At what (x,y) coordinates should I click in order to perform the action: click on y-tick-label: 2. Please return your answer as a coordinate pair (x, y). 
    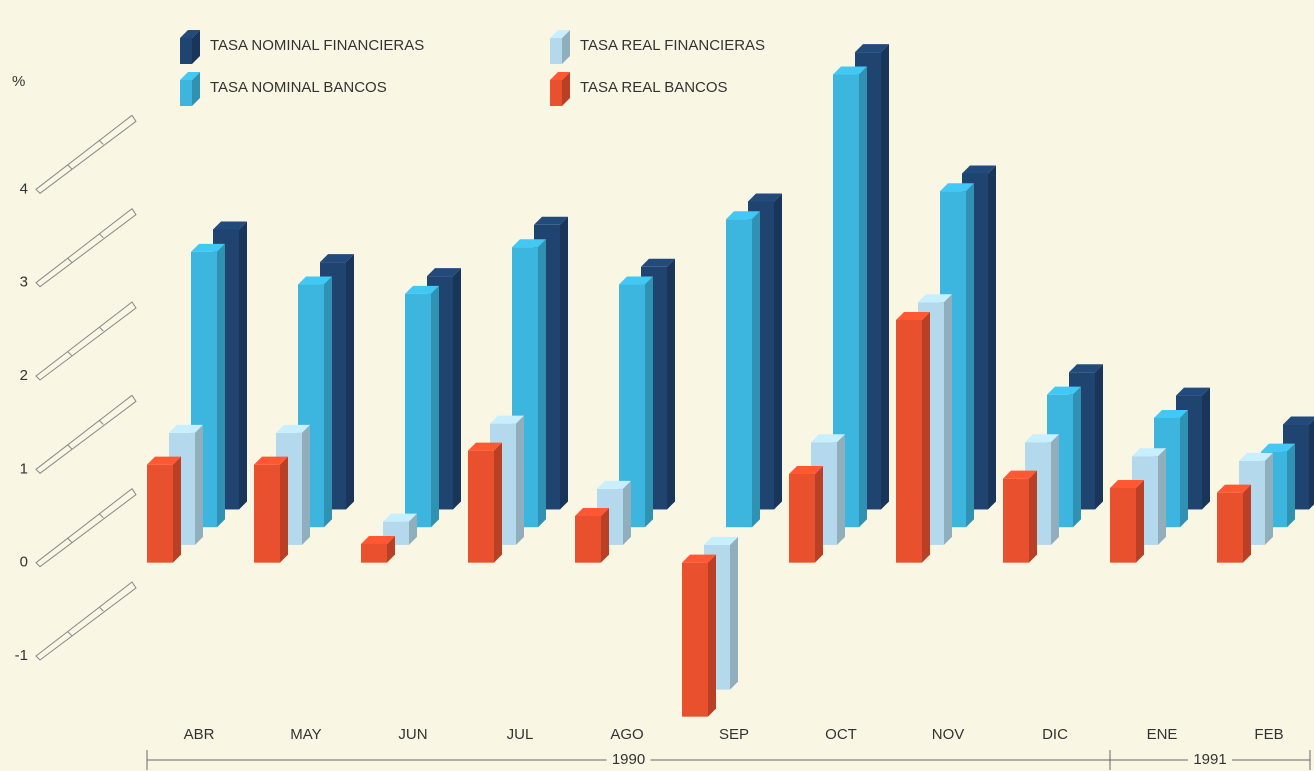
    Looking at the image, I should click on (24, 375).